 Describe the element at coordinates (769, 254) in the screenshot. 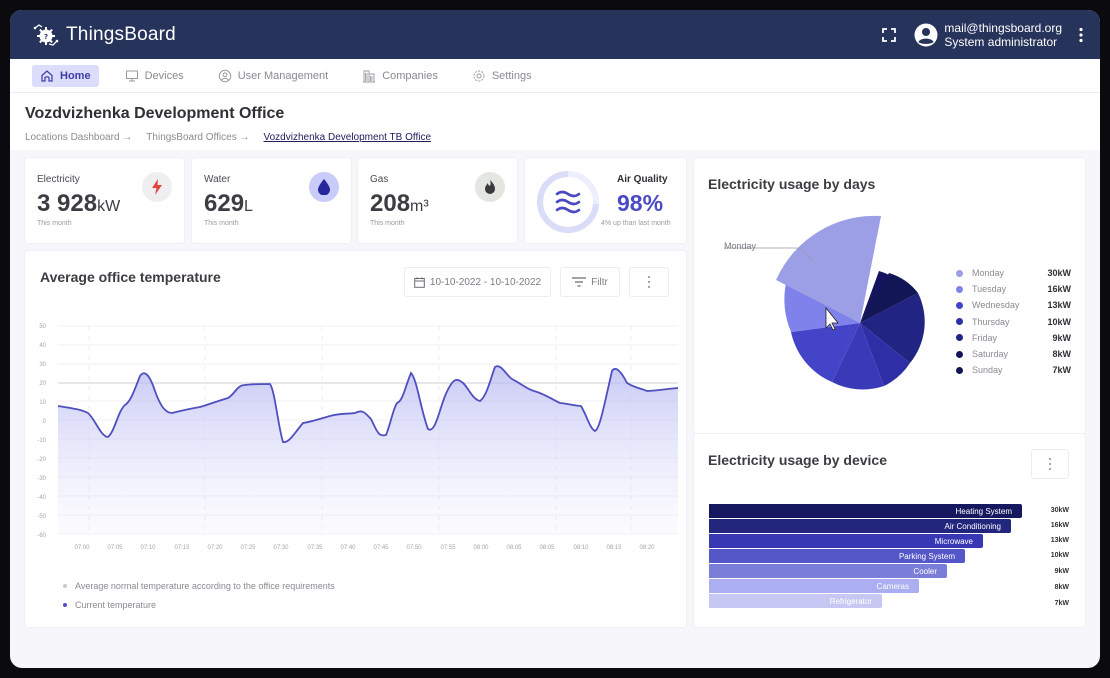

I see `callout-line` at that location.